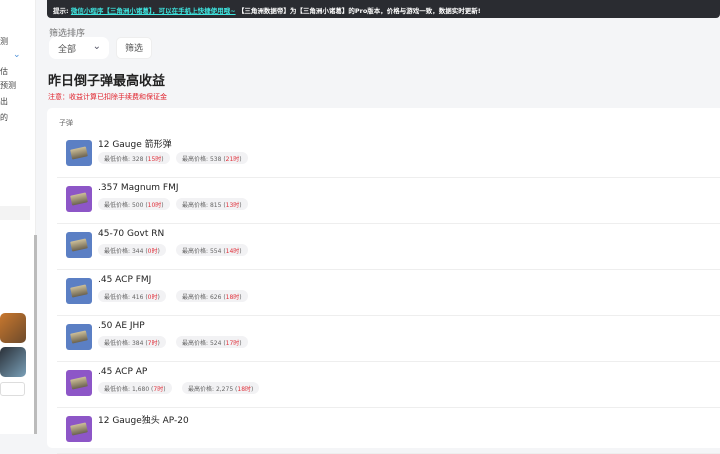 This screenshot has width=720, height=454. What do you see at coordinates (388, 431) in the screenshot?
I see `ammo-row: 12 Gauge独头 AP-20` at bounding box center [388, 431].